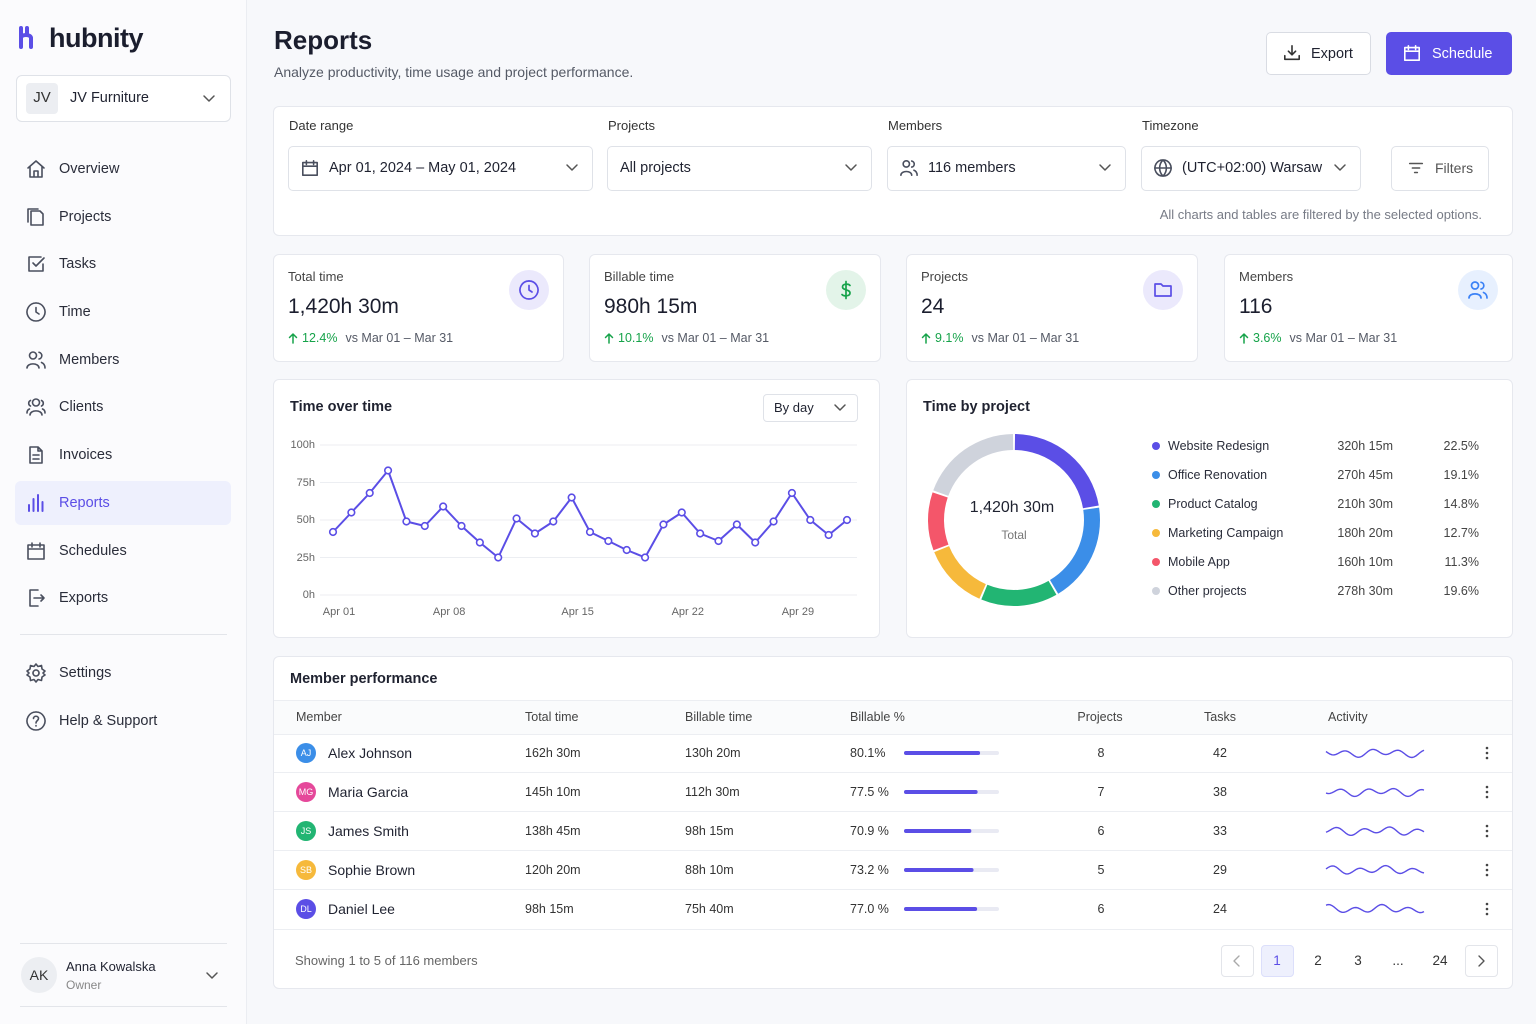 The height and width of the screenshot is (1024, 1536). I want to click on donut-center-label: Total, so click(1014, 535).